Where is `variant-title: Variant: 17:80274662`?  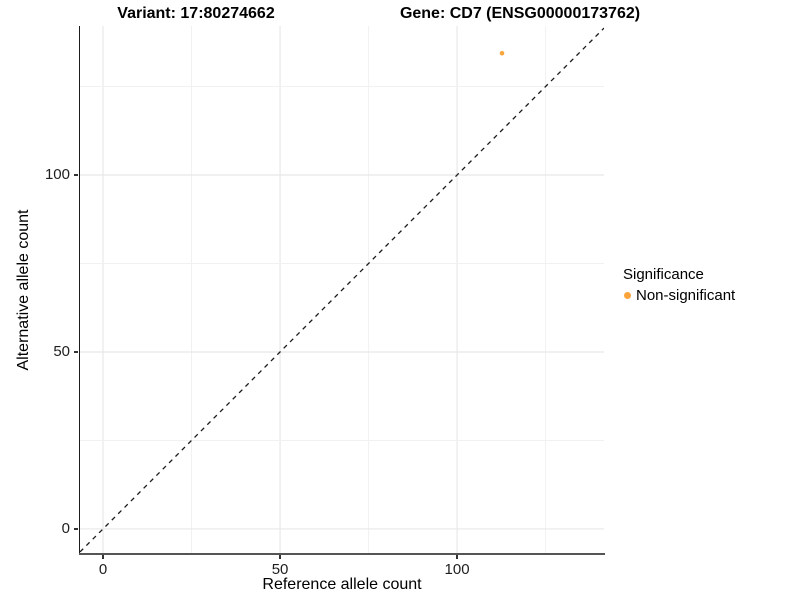 variant-title: Variant: 17:80274662 is located at coordinates (196, 13).